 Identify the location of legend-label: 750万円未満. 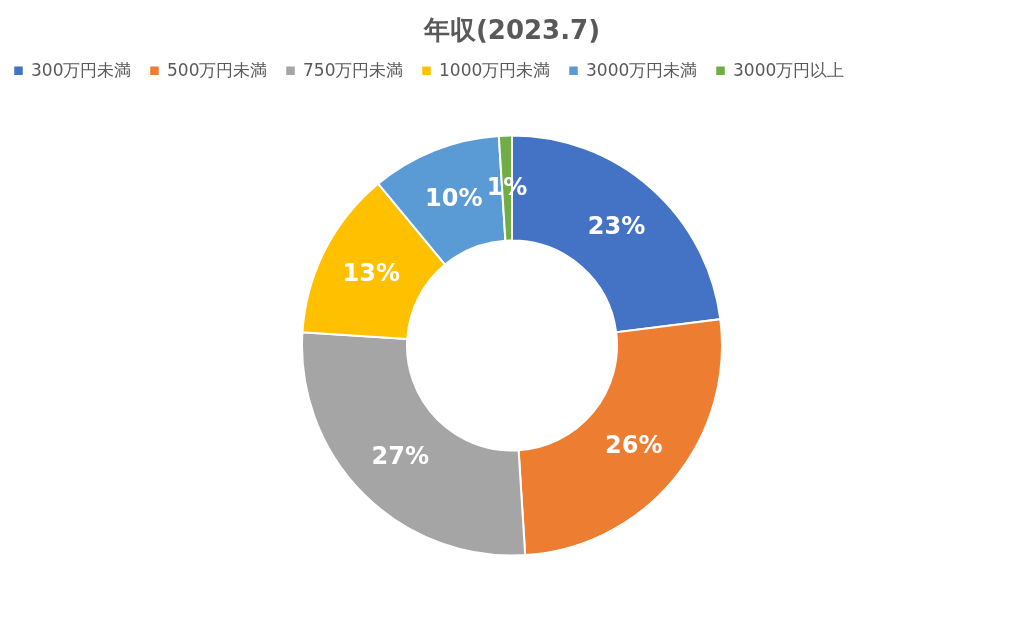
(353, 69).